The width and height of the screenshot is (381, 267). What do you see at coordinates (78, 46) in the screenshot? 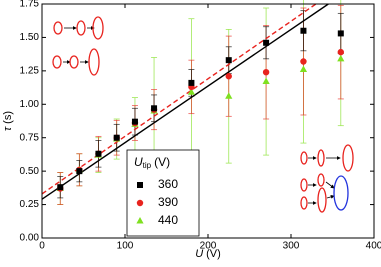
I see `inset-top-left` at bounding box center [78, 46].